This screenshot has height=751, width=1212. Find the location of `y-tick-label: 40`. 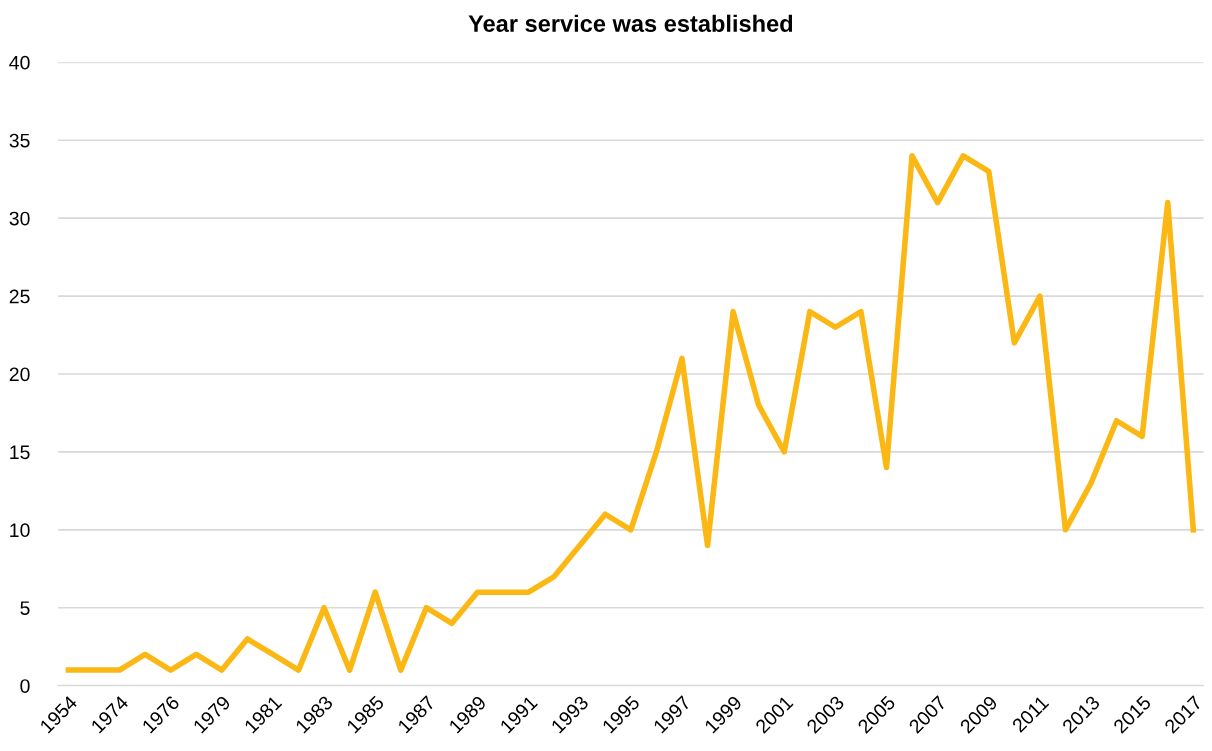

y-tick-label: 40 is located at coordinates (19, 62).